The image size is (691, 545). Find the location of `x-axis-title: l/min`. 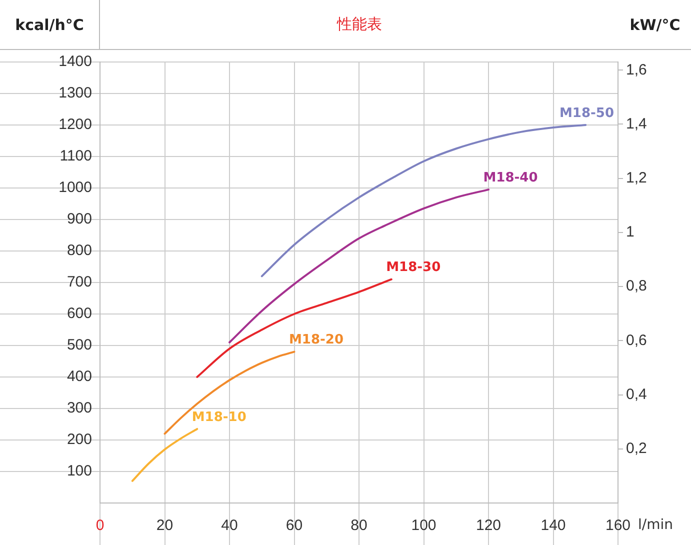

x-axis-title: l/min is located at coordinates (656, 525).